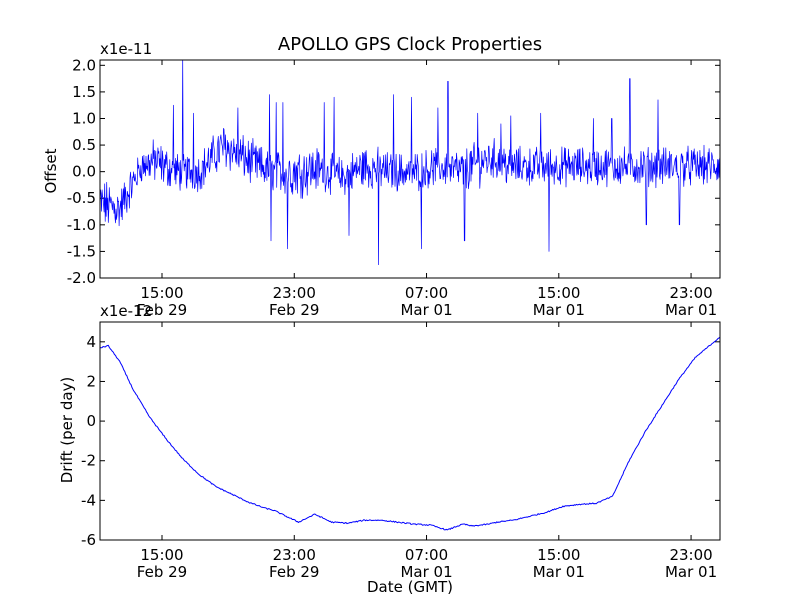  What do you see at coordinates (410, 587) in the screenshot?
I see `x-axis-label: Date (GMT)` at bounding box center [410, 587].